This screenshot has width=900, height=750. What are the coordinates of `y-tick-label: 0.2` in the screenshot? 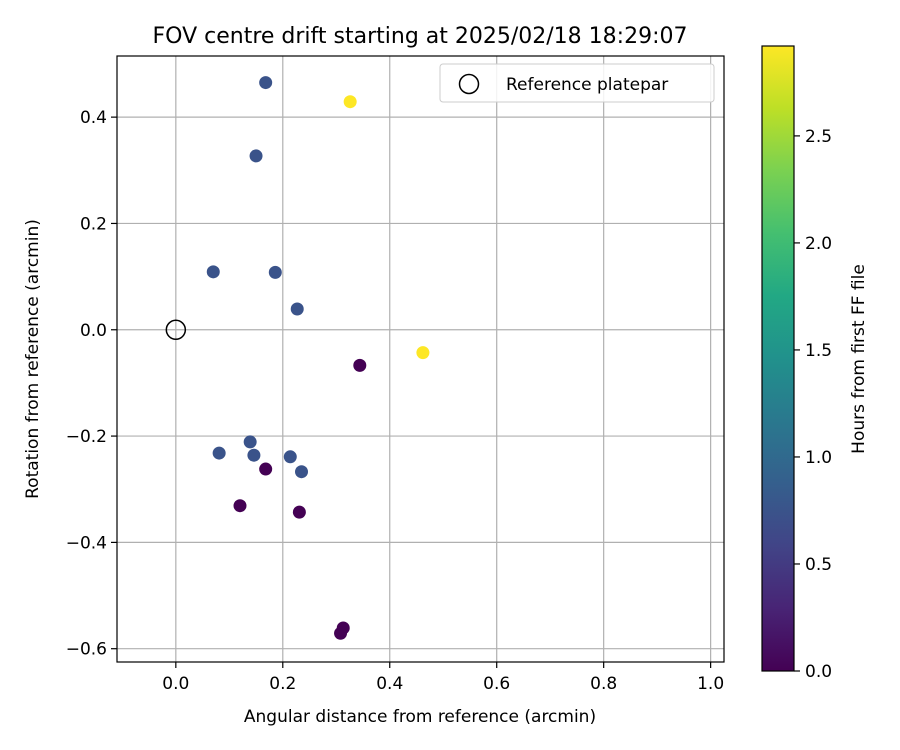 It's located at (93, 224).